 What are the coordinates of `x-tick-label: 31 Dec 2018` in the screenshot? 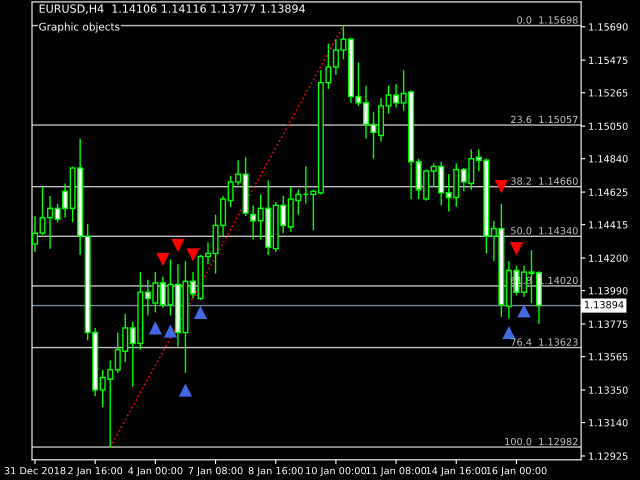 It's located at (35, 470).